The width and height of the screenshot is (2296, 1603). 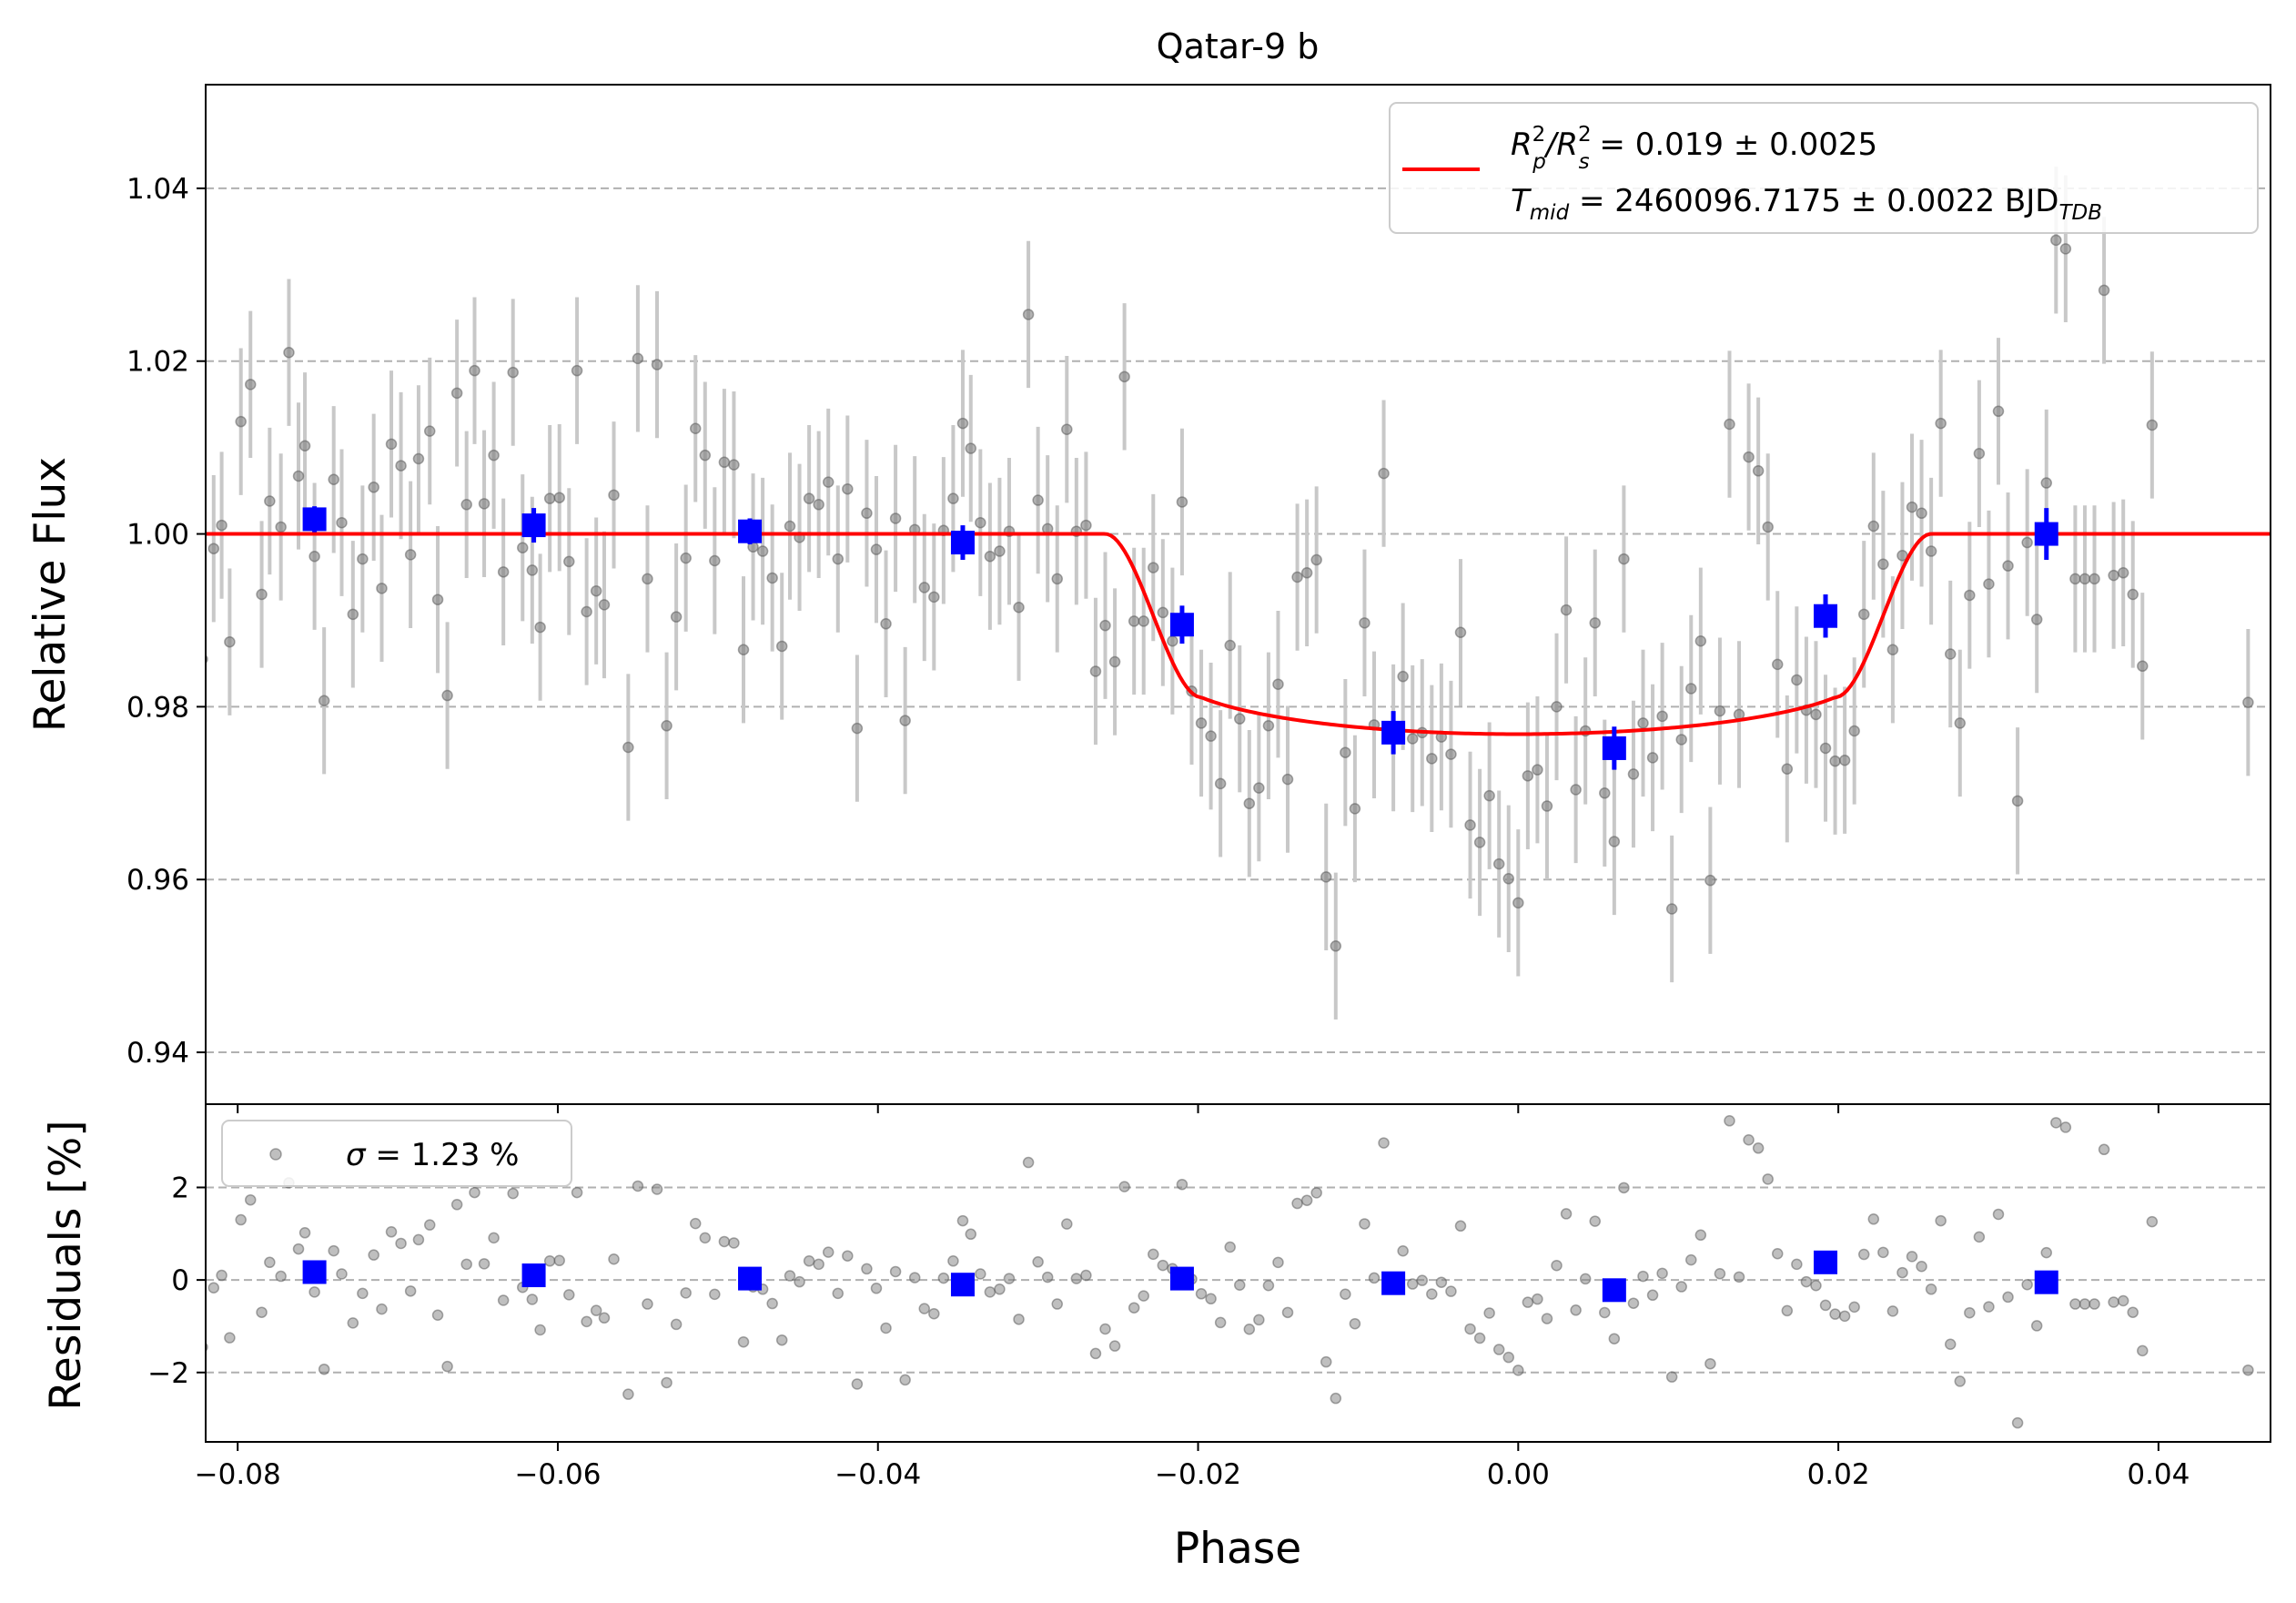 I want to click on flux-y-tick-label: 0.94, so click(x=158, y=1053).